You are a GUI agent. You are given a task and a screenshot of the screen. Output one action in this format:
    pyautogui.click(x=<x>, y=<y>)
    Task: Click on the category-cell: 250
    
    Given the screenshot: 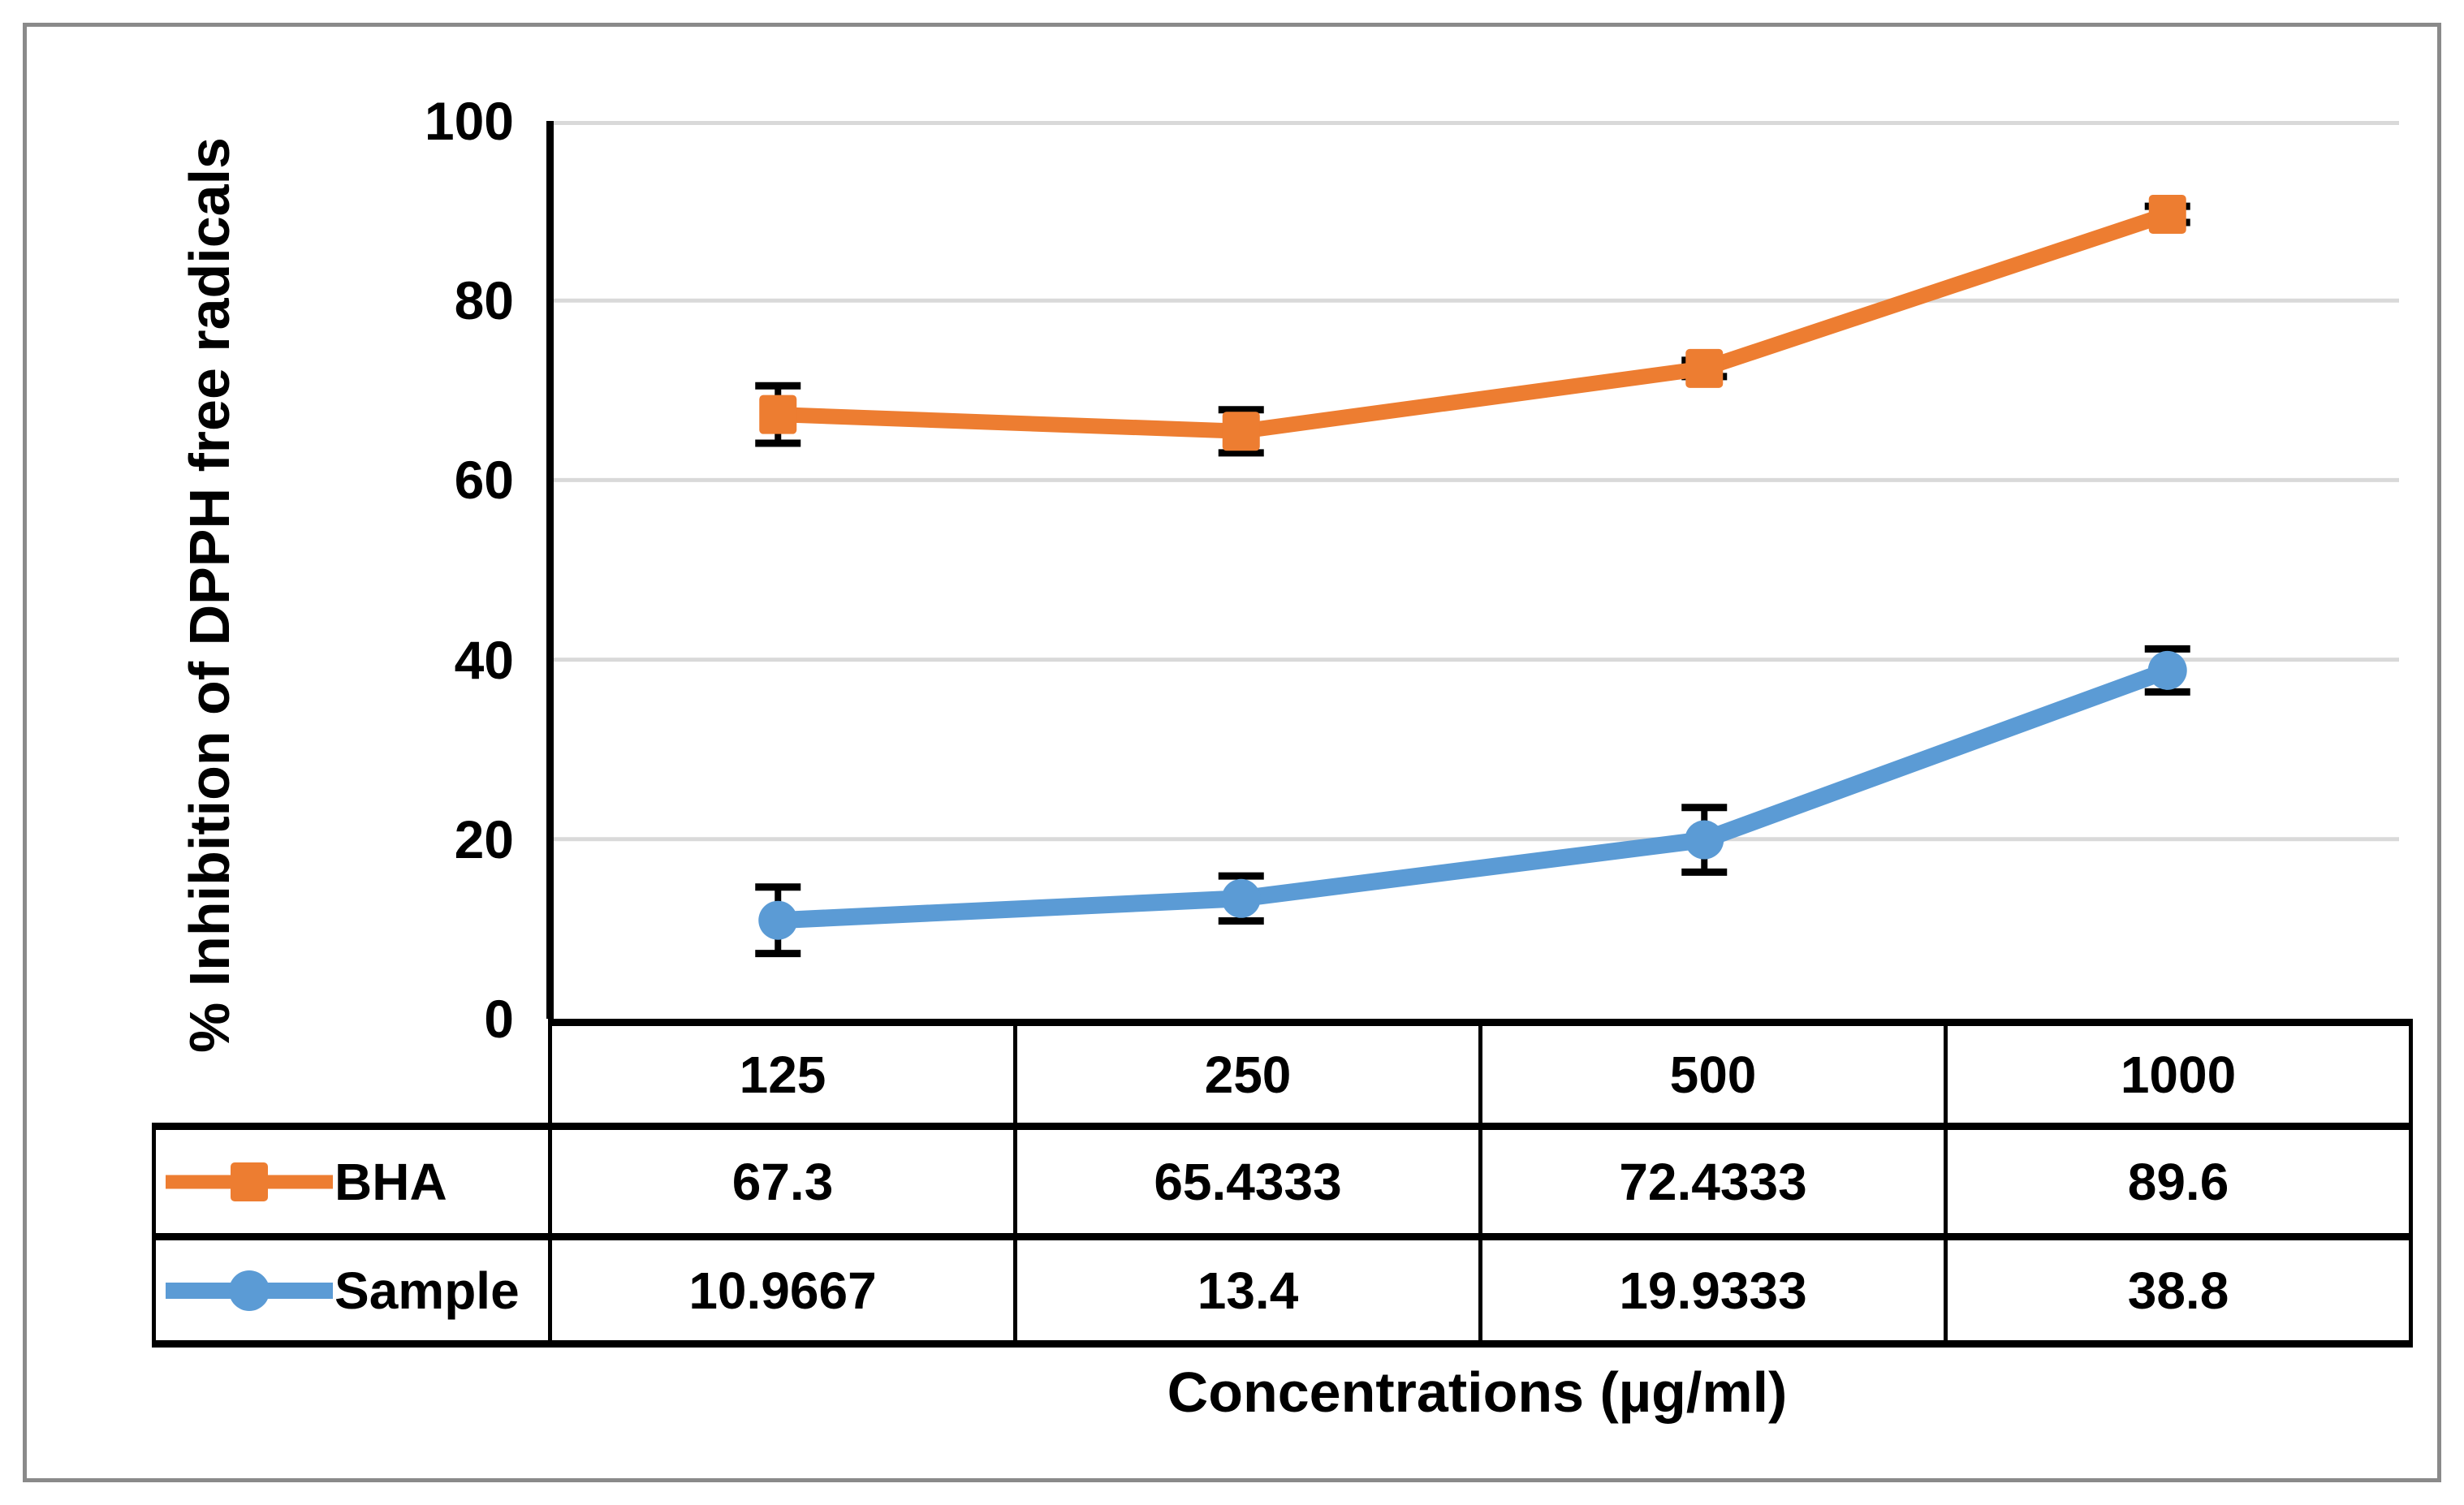 What is the action you would take?
    pyautogui.click(x=1247, y=1074)
    